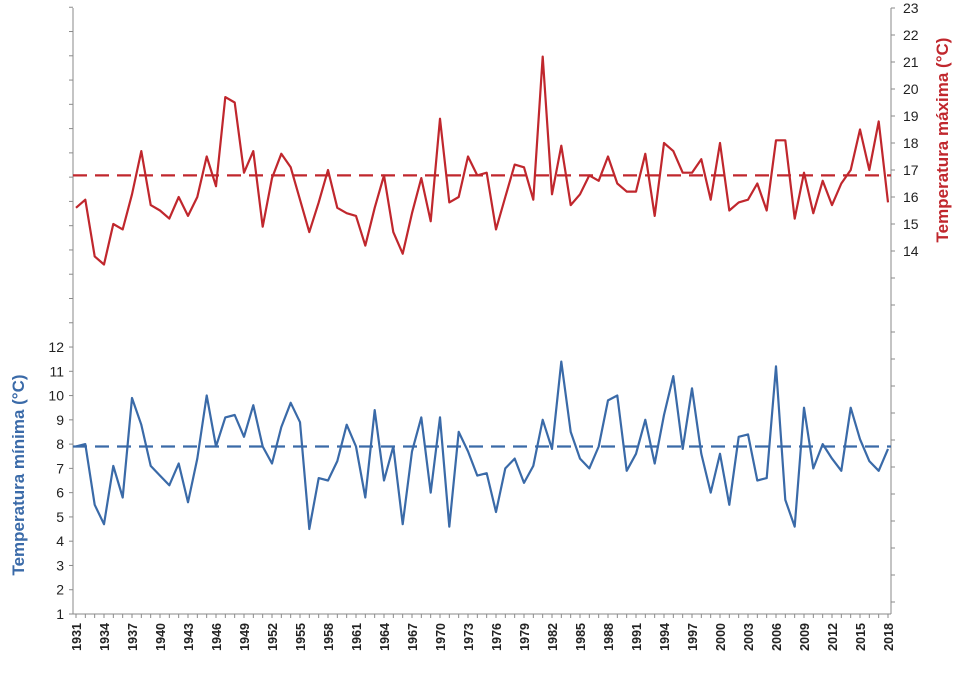 Image resolution: width=964 pixels, height=680 pixels. Describe the element at coordinates (56, 396) in the screenshot. I see `left-tick-label: 10` at that location.